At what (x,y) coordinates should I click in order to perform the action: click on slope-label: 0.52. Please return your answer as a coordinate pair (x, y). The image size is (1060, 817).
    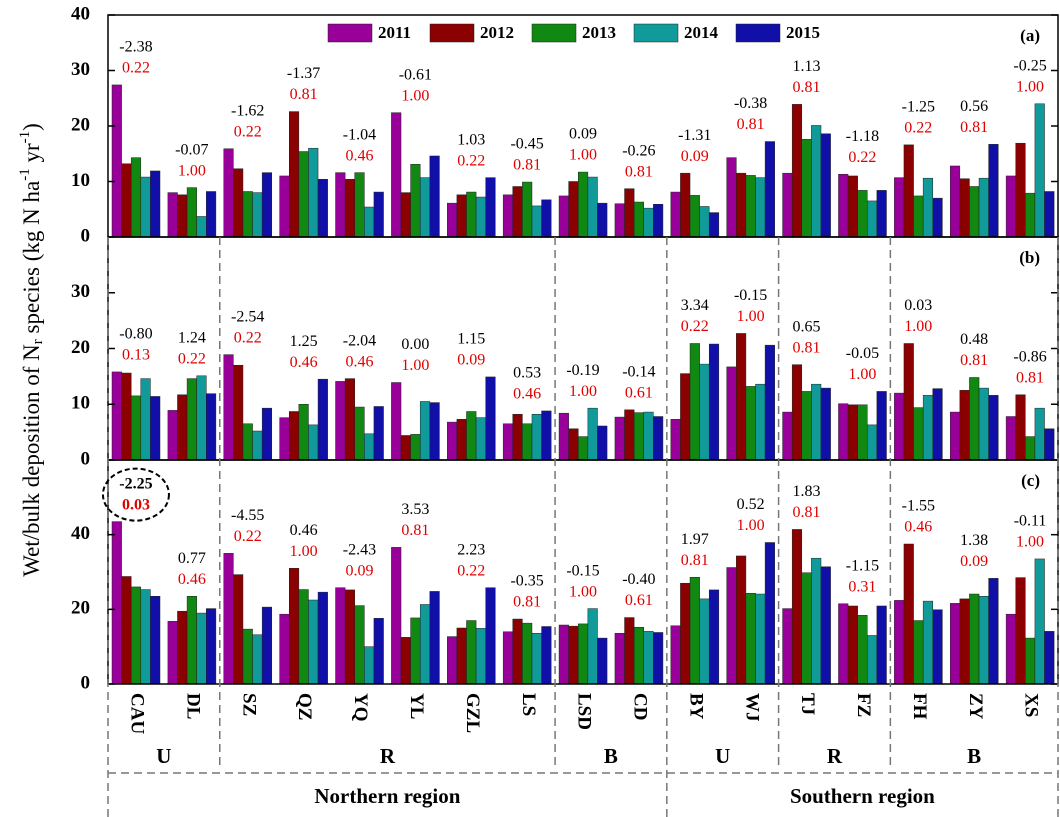
    Looking at the image, I should click on (751, 504).